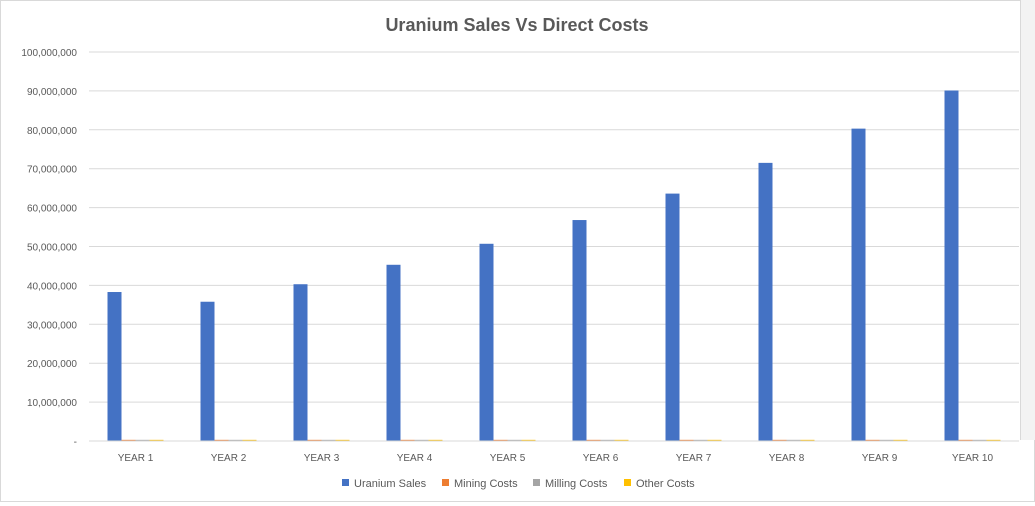 This screenshot has height=506, width=1035. Describe the element at coordinates (52, 209) in the screenshot. I see `y-tick-label: 60,000,000` at that location.